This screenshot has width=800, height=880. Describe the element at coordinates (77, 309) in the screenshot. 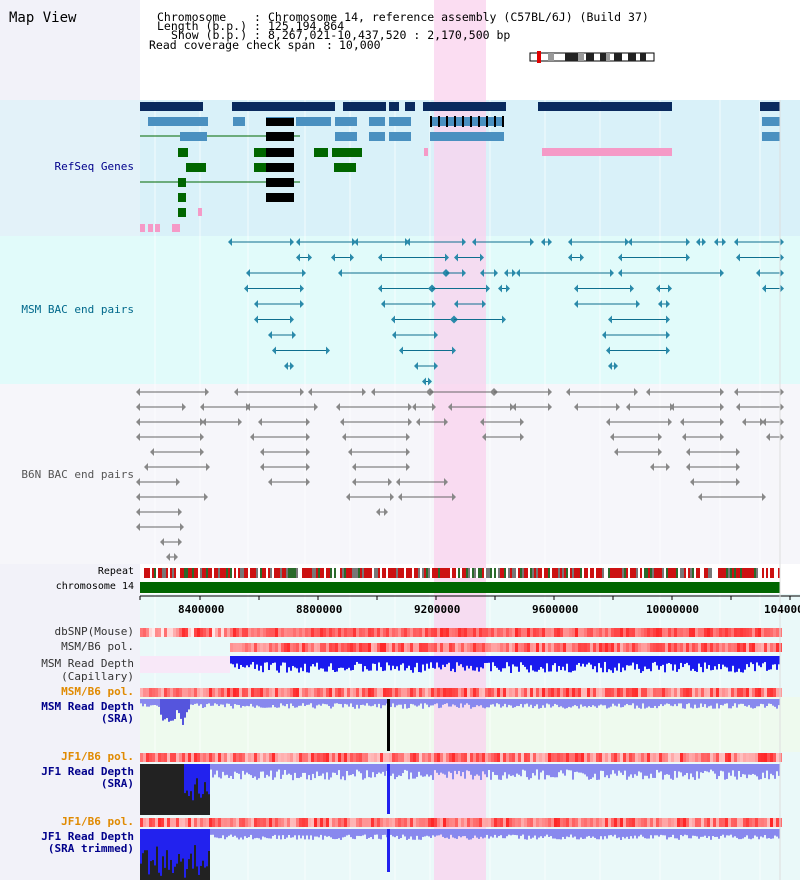

I see `track-label-msm-bac: MSM BAC end pairs` at that location.